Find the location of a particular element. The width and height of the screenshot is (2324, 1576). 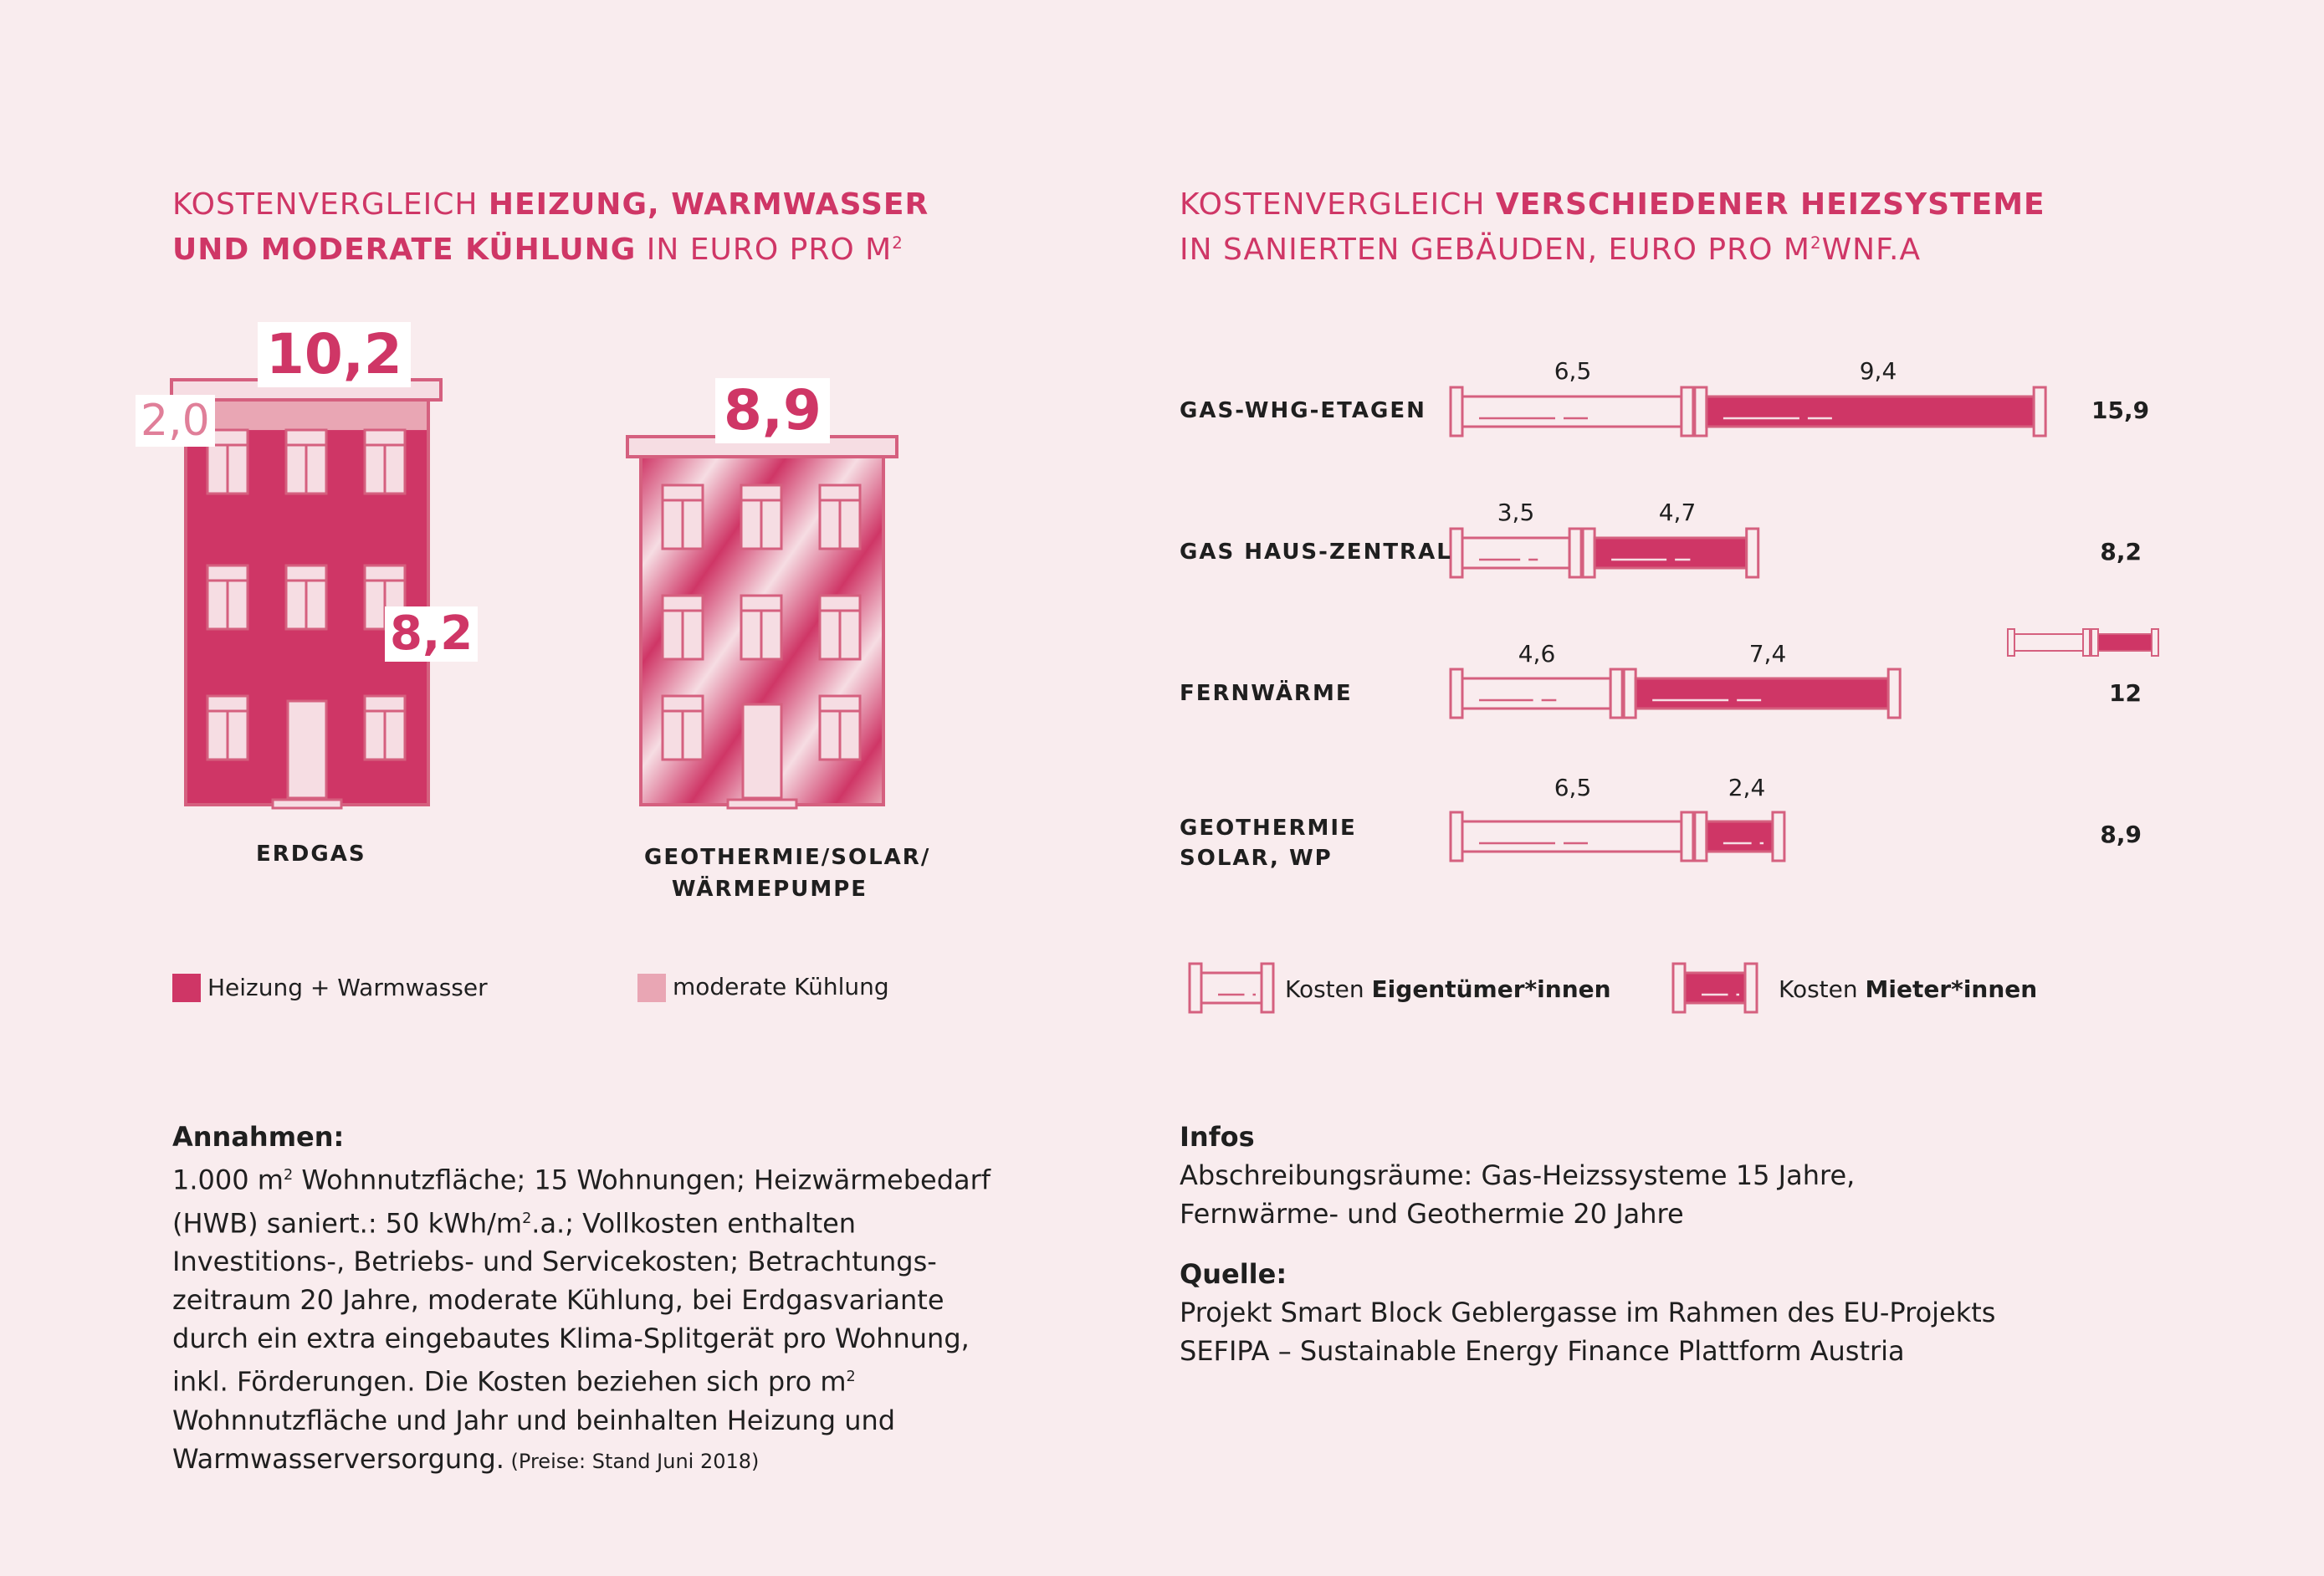

total-gas-haus: 8,2 is located at coordinates (2121, 551).